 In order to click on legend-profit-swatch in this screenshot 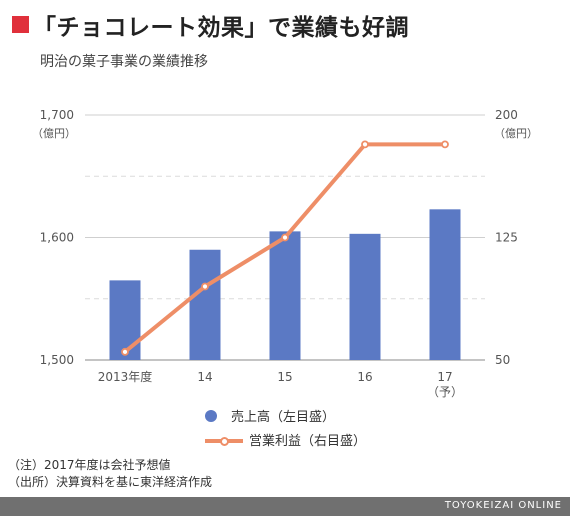, I will do `click(224, 441)`.